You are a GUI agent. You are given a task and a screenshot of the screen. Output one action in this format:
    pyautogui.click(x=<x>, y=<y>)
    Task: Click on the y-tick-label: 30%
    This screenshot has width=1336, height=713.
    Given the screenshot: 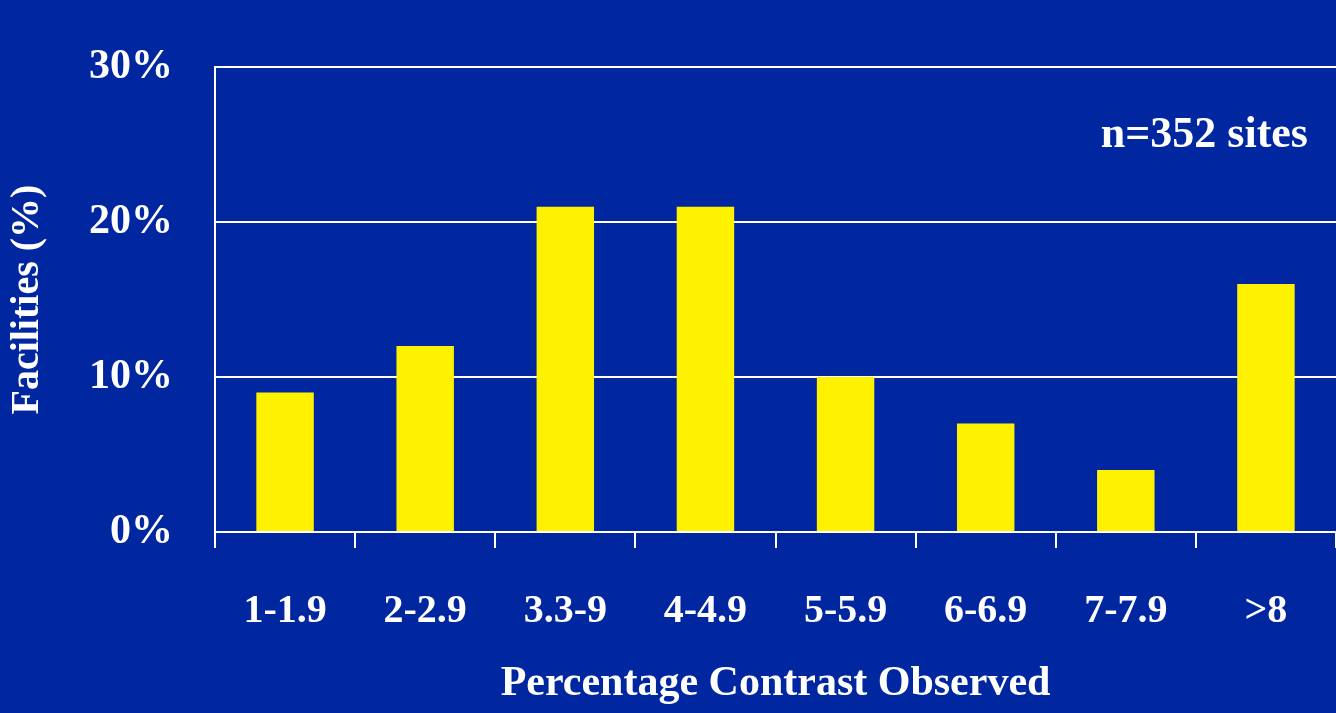 What is the action you would take?
    pyautogui.click(x=131, y=64)
    